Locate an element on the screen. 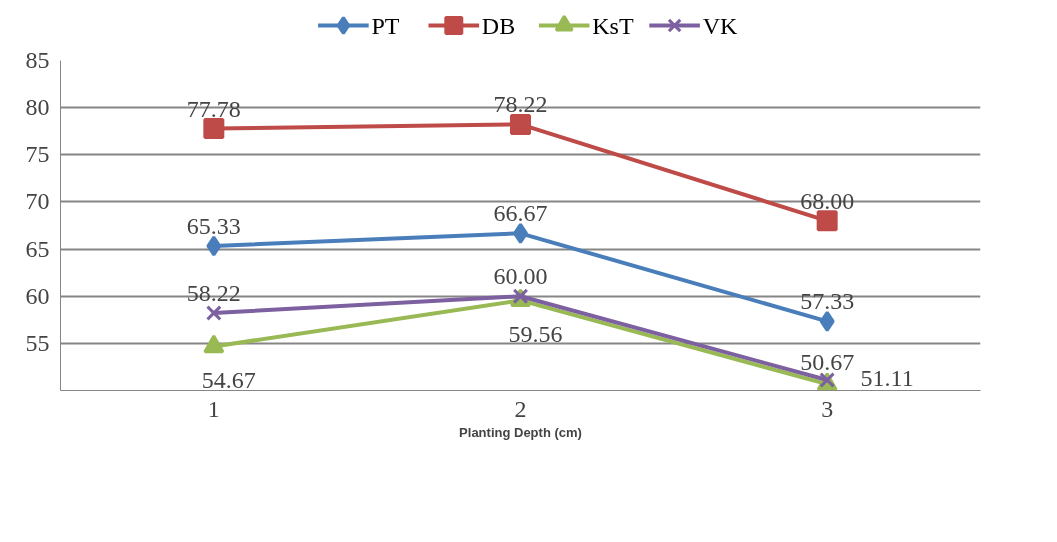 The image size is (1057, 542). legend-label: KsT is located at coordinates (613, 25).